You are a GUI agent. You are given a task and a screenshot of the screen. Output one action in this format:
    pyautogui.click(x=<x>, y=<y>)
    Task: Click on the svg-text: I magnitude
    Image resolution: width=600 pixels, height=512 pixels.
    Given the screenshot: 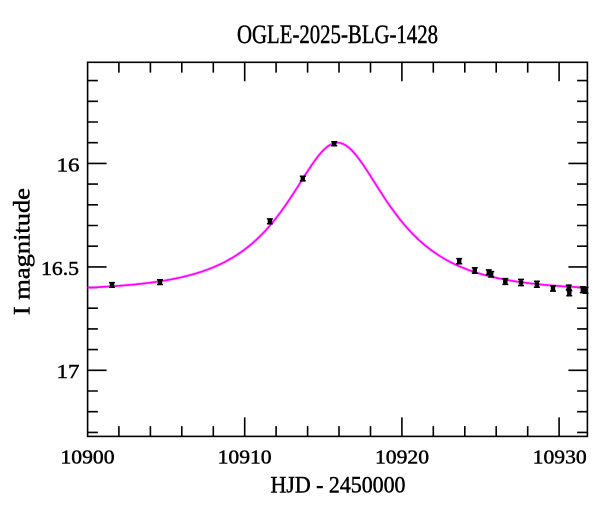 What is the action you would take?
    pyautogui.click(x=22, y=251)
    